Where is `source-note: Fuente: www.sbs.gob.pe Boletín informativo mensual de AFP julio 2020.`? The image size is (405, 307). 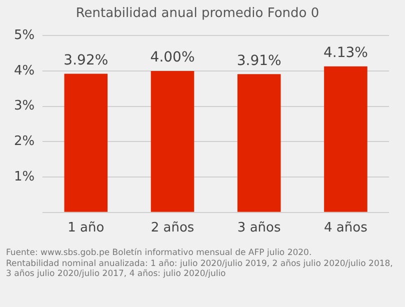
source-note: Fuente: www.sbs.gob.pe Boletín informativo mensual de AFP julio 2020. is located at coordinates (159, 253).